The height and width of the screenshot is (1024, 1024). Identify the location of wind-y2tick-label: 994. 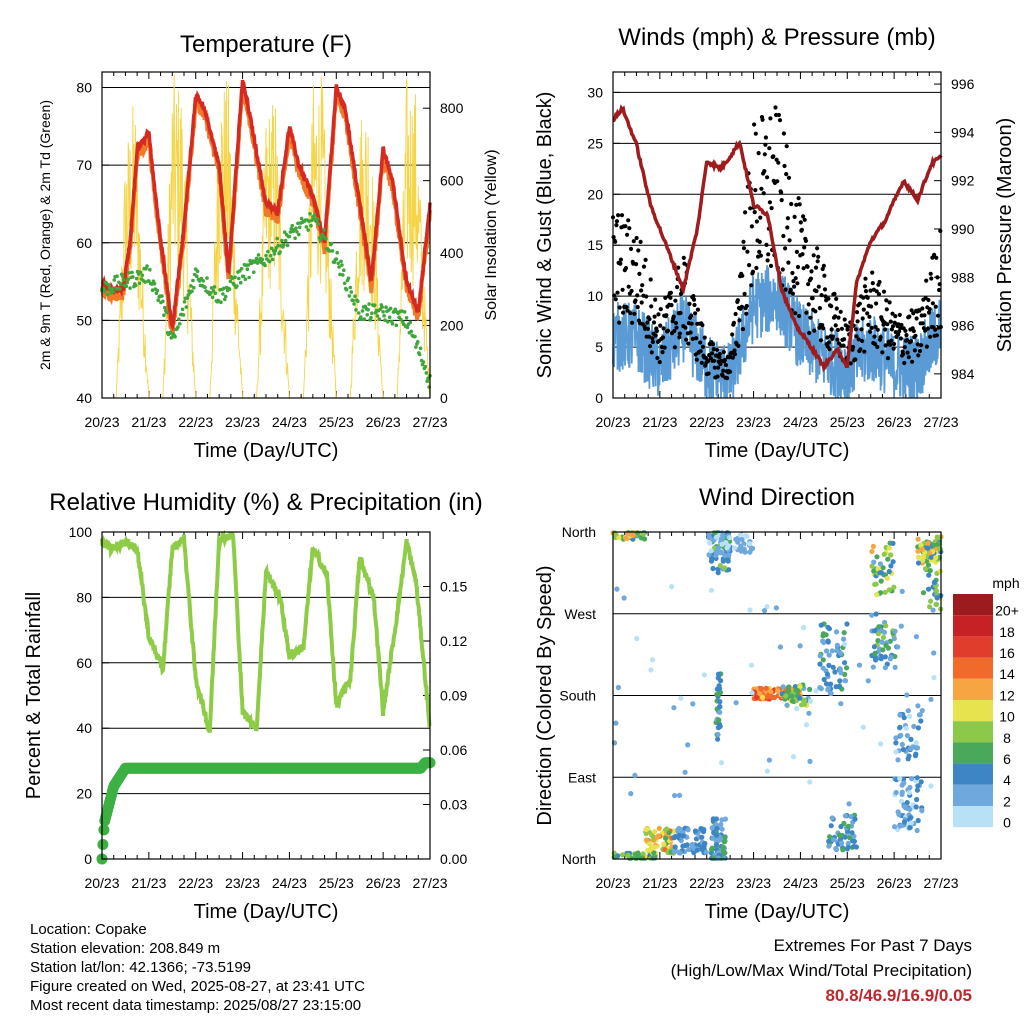
(963, 132).